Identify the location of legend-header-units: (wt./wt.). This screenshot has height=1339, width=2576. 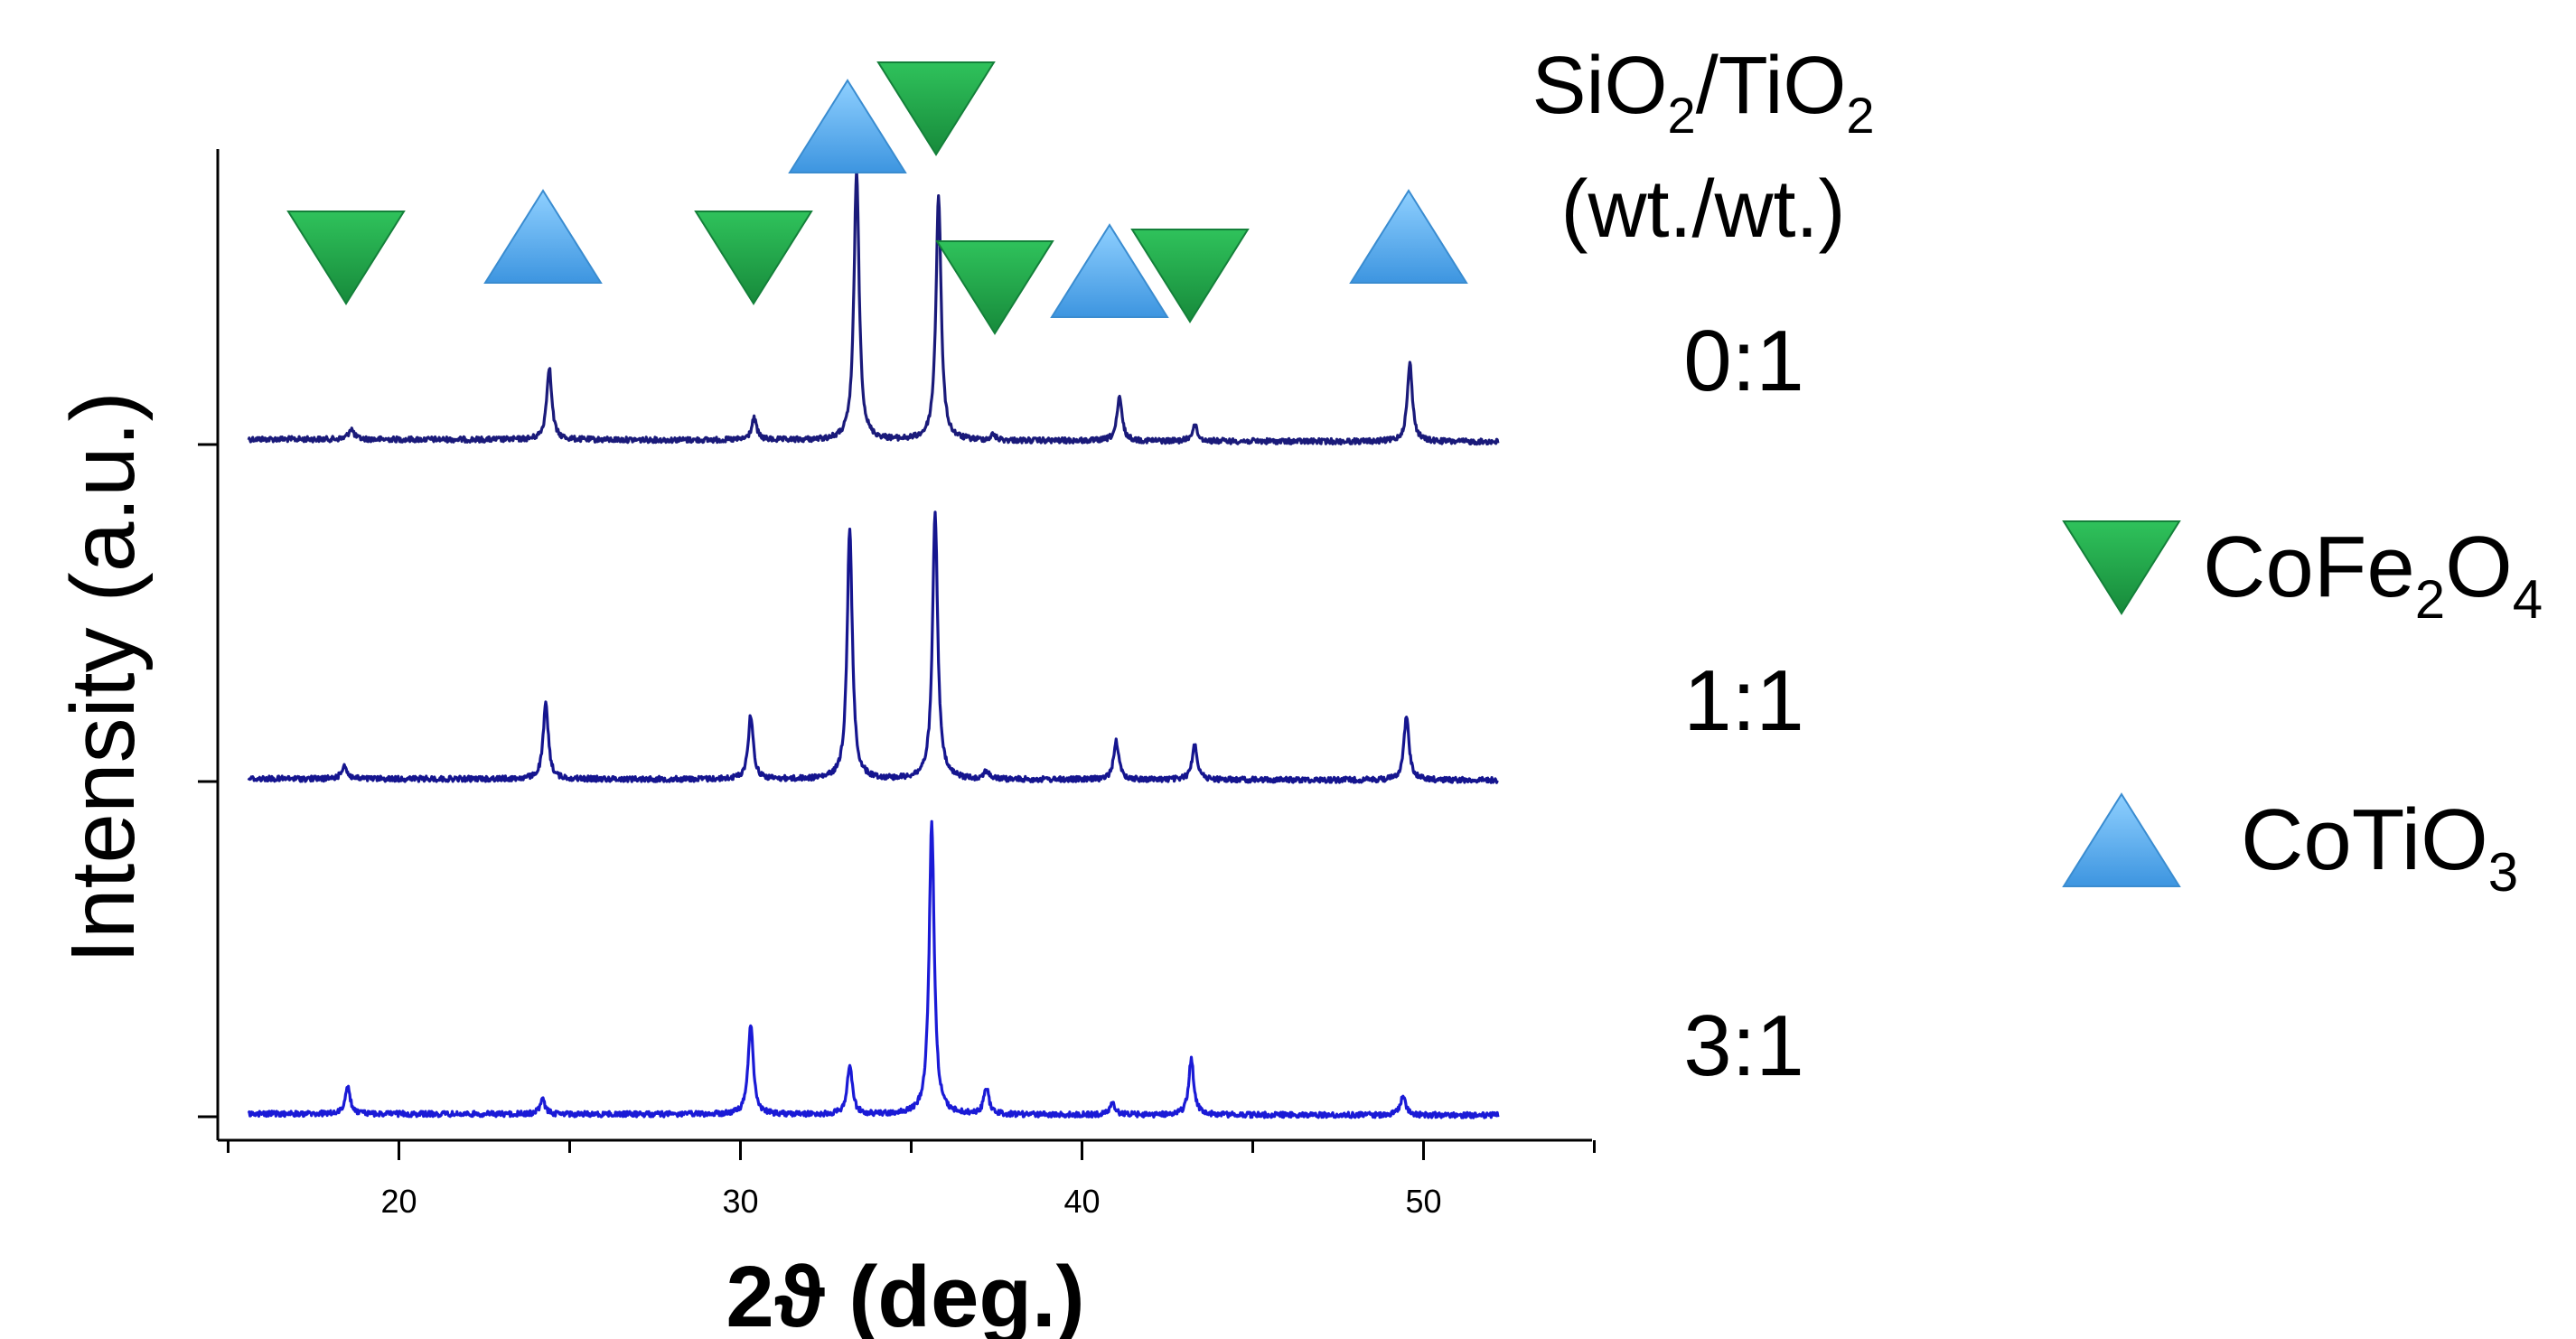
(1703, 209).